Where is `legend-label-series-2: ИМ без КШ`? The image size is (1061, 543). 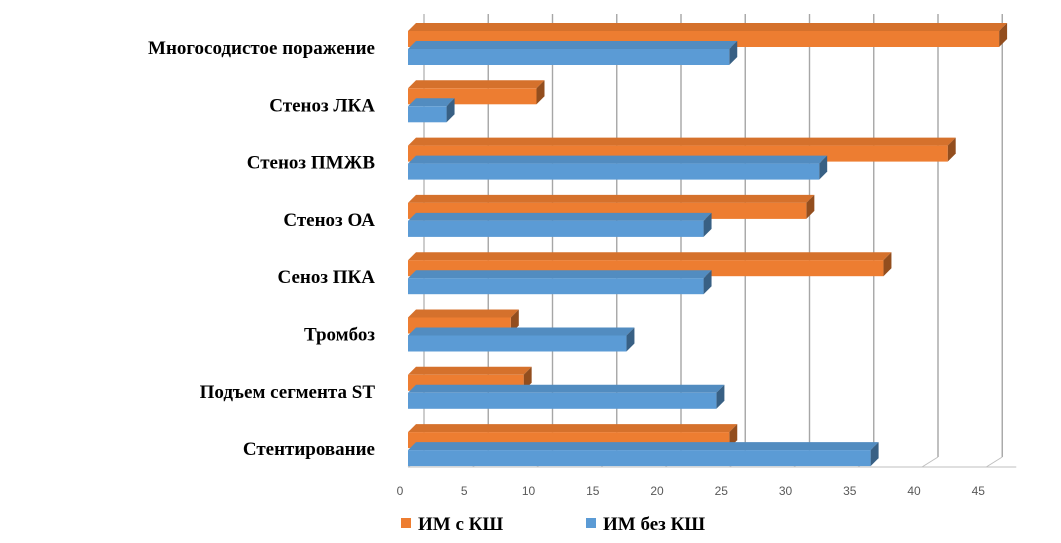
legend-label-series-2: ИМ без КШ is located at coordinates (654, 524).